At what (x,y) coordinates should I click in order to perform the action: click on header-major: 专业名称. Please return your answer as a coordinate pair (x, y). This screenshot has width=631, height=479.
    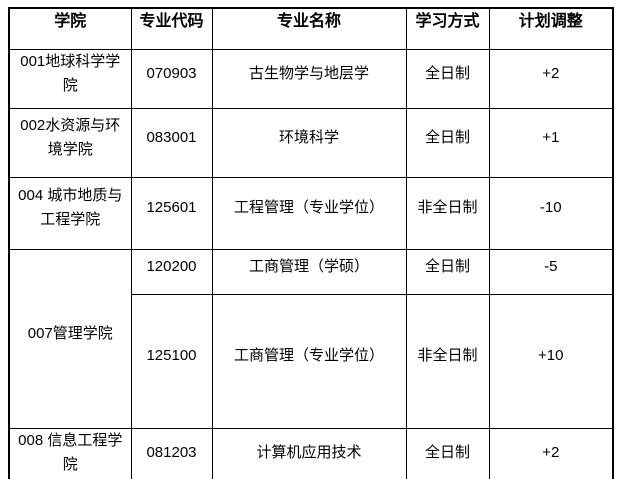
    Looking at the image, I should click on (309, 28).